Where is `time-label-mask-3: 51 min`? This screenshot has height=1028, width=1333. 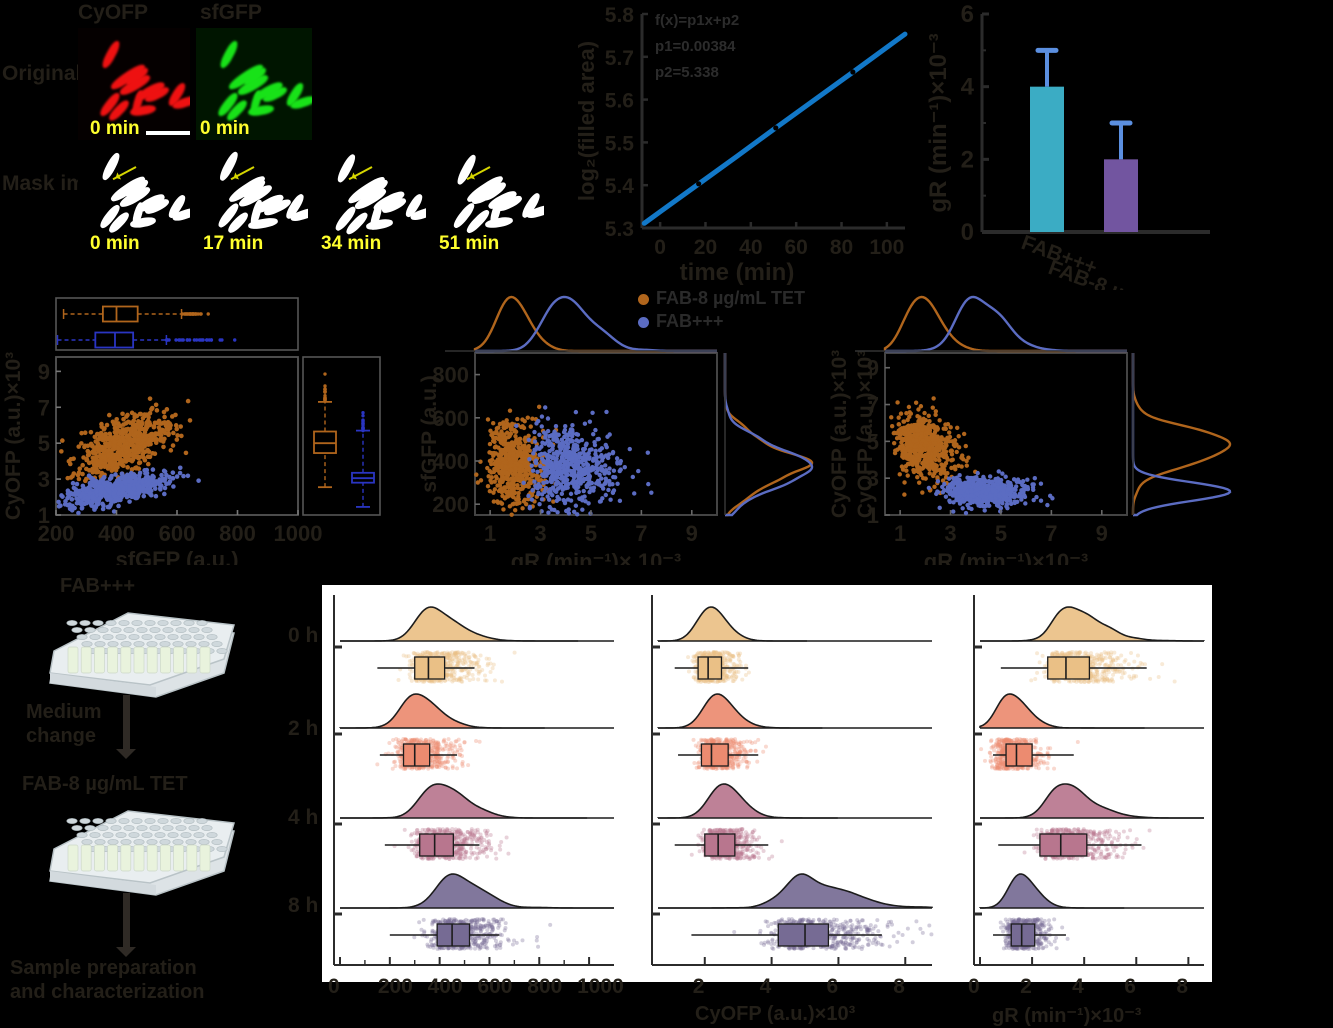 time-label-mask-3: 51 min is located at coordinates (469, 244).